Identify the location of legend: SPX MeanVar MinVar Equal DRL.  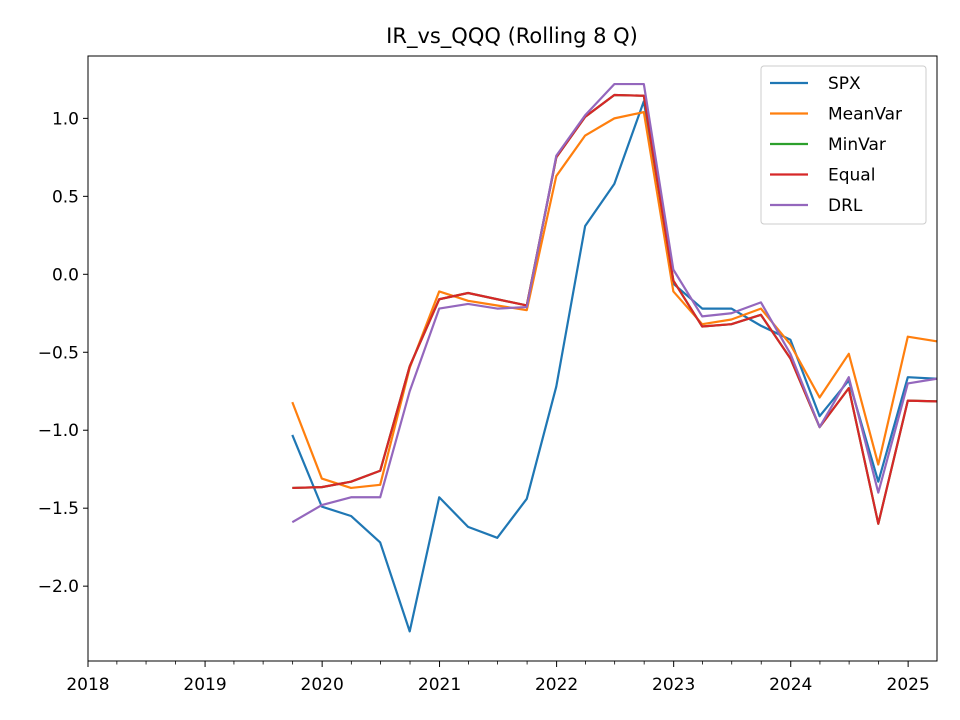
(843, 145).